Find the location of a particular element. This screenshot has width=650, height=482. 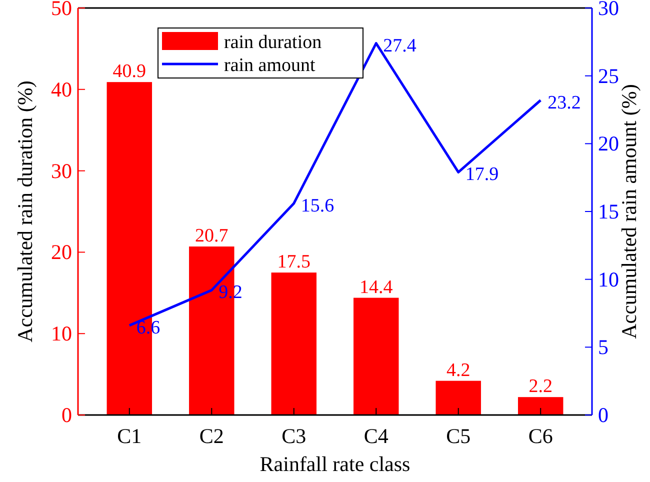

y-tick-label: 50 is located at coordinates (61, 10).